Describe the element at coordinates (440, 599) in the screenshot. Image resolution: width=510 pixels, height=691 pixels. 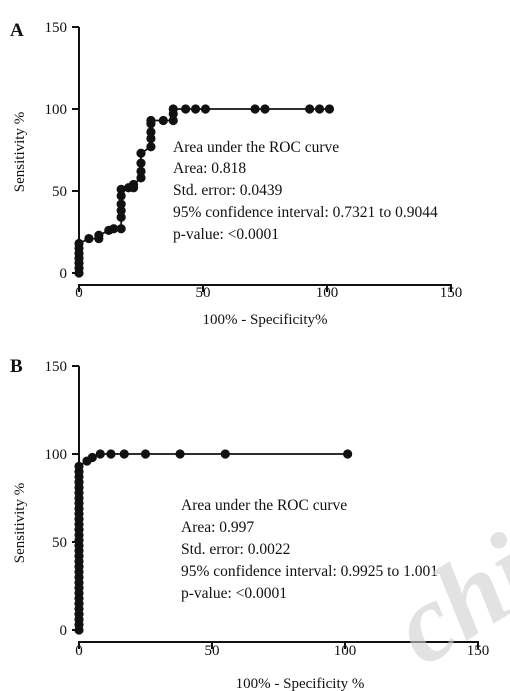
I see `watermark: chi` at that location.